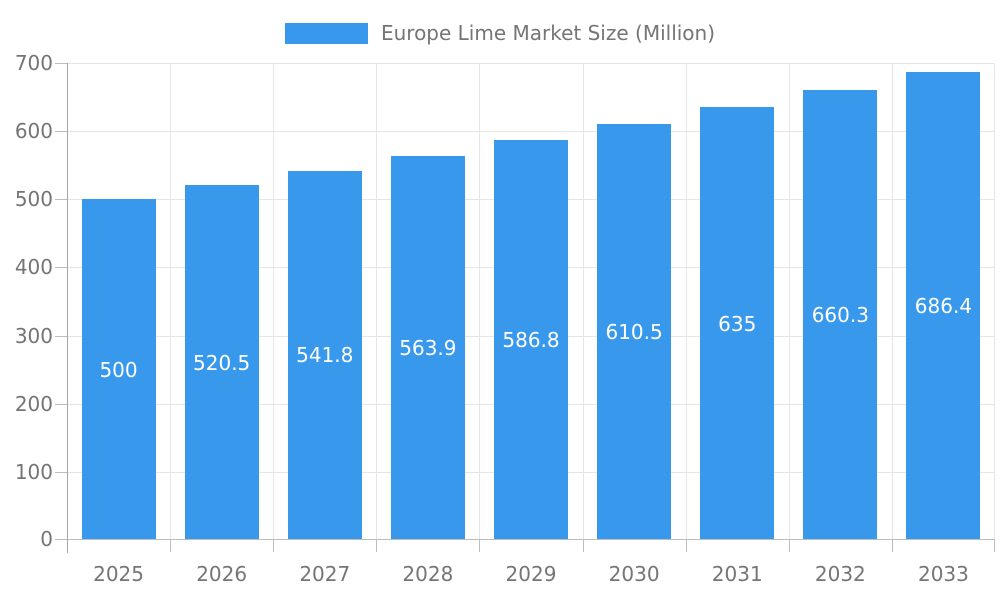 This screenshot has width=1000, height=600. I want to click on bar-value-label: 520.5, so click(222, 363).